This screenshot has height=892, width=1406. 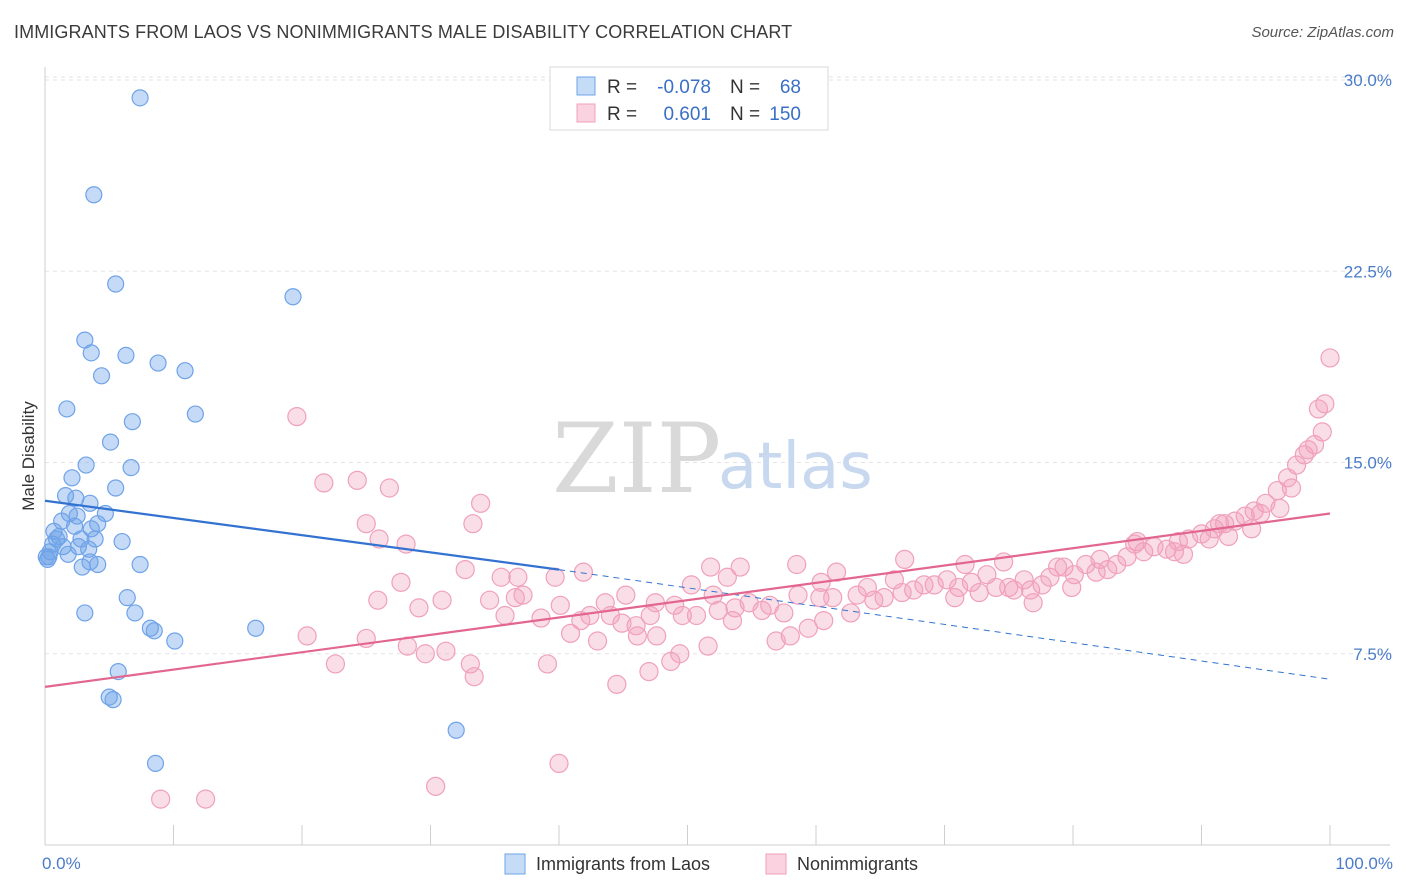 I want to click on x-tick-label-end: 100.0%, so click(x=1364, y=863).